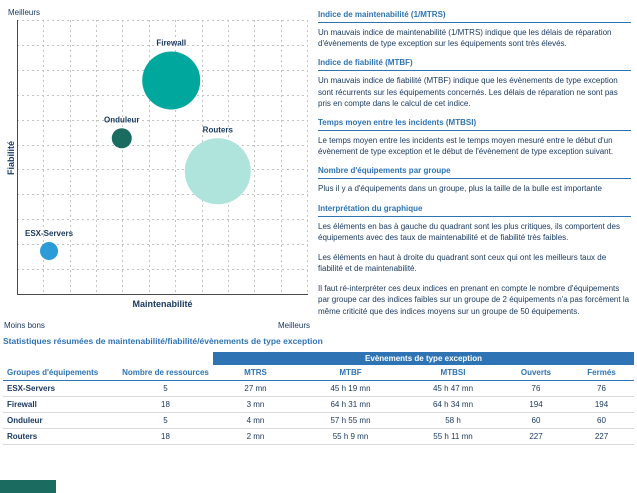 The width and height of the screenshot is (637, 493). What do you see at coordinates (474, 210) in the screenshot?
I see `section-heading: Interprétation du graphique` at bounding box center [474, 210].